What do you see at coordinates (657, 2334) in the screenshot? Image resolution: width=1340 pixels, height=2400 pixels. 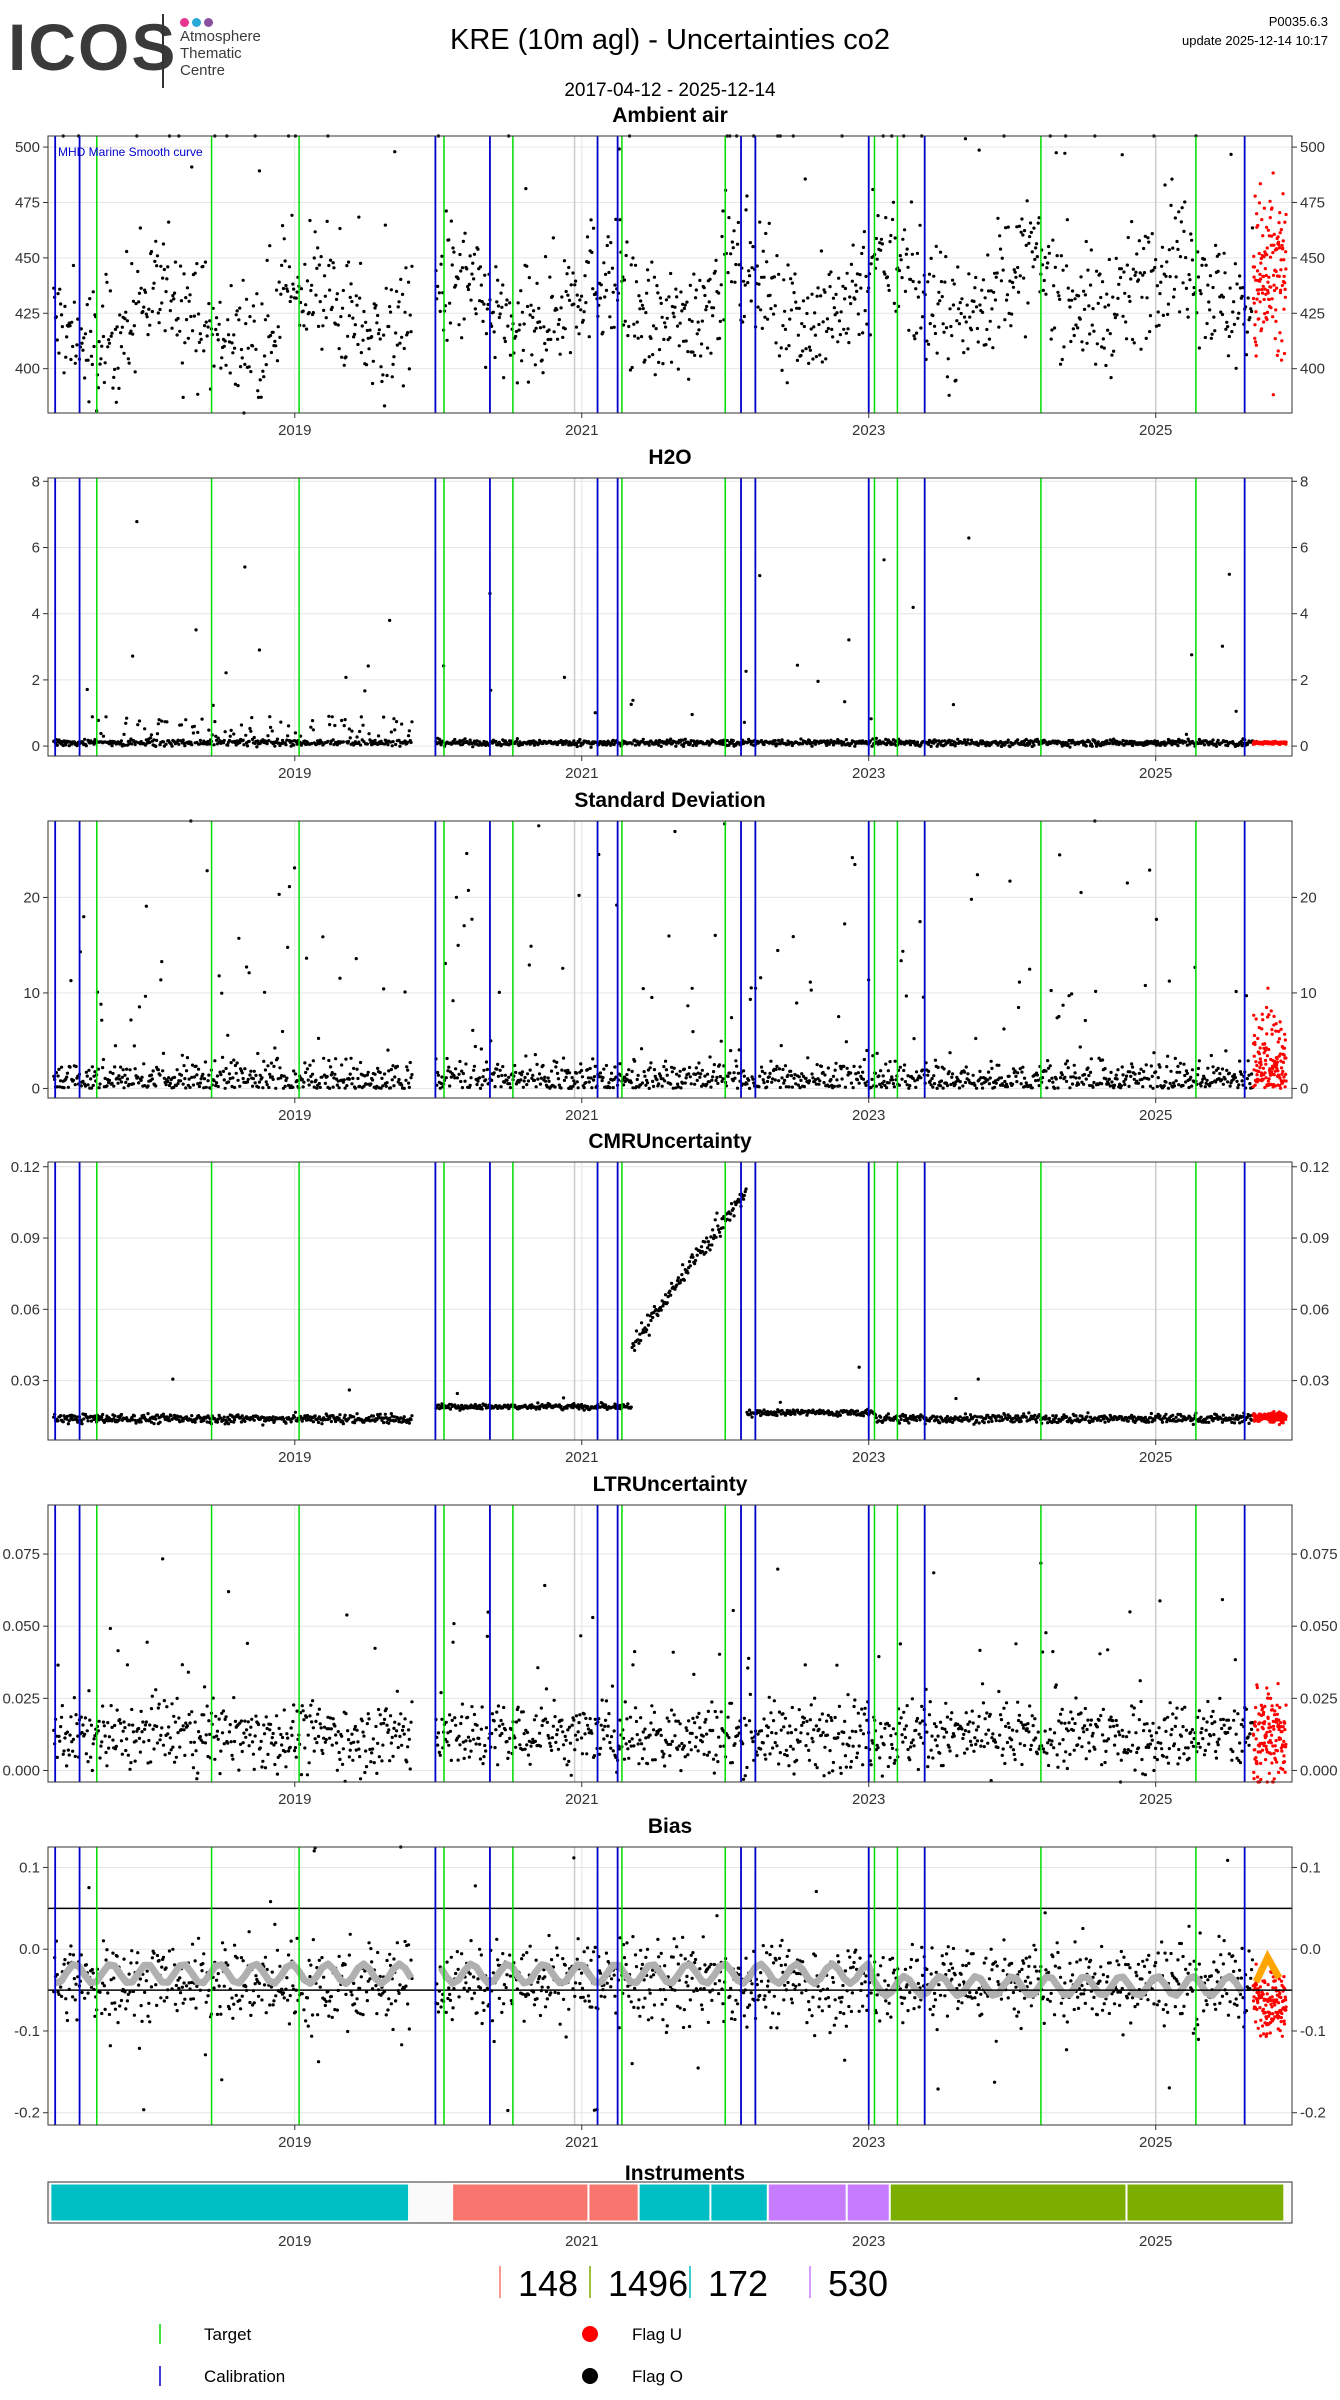 I see `legend-flag-u-label: Flag U` at bounding box center [657, 2334].